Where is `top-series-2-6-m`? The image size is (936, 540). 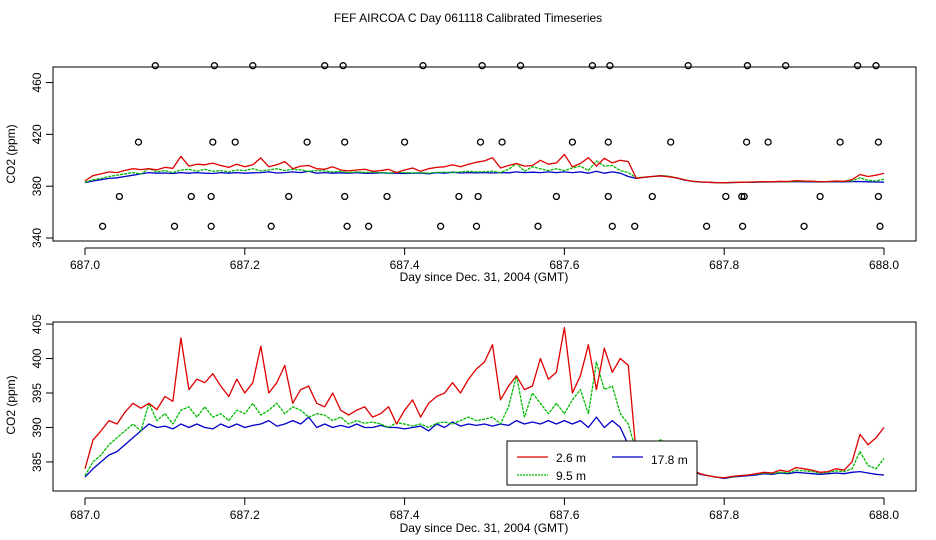 top-series-2-6-m is located at coordinates (484, 168).